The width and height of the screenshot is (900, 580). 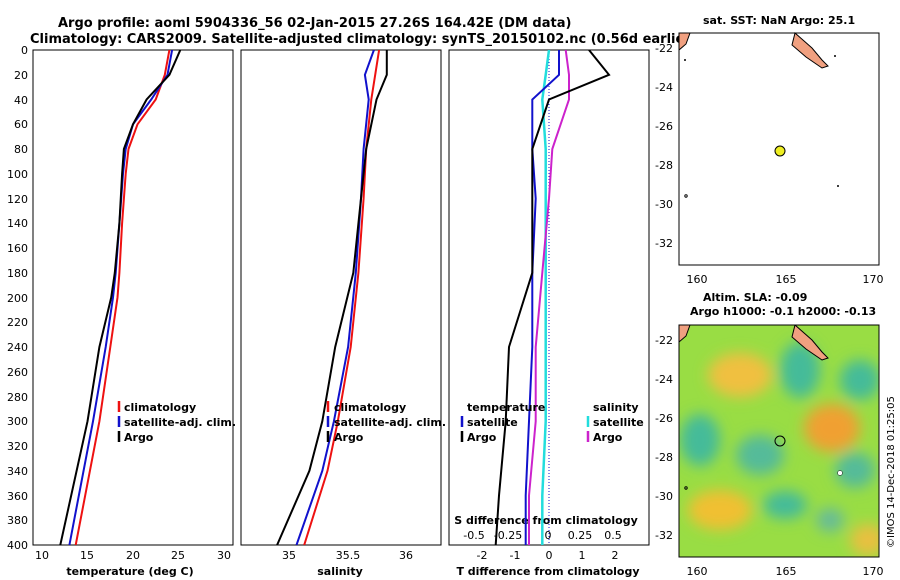 What do you see at coordinates (17, 471) in the screenshot?
I see `depth-tick: 340` at bounding box center [17, 471].